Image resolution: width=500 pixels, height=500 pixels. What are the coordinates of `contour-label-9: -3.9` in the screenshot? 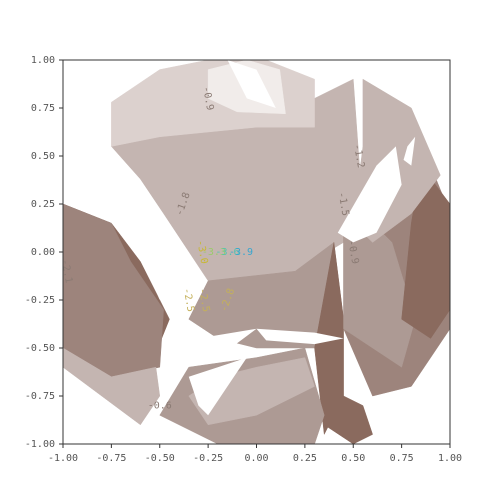 It's located at (241, 252).